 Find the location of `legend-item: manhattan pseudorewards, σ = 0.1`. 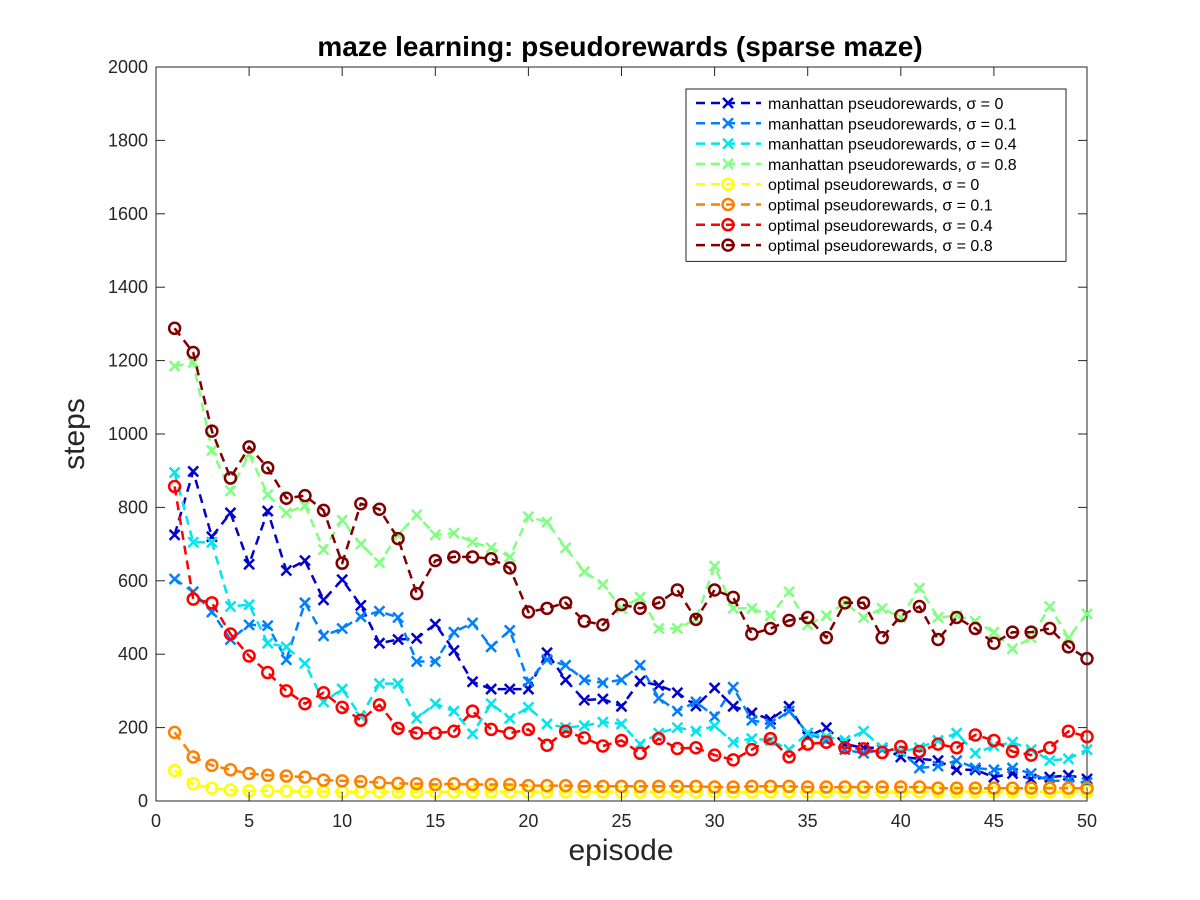

legend-item: manhattan pseudorewards, σ = 0.1 is located at coordinates (856, 124).